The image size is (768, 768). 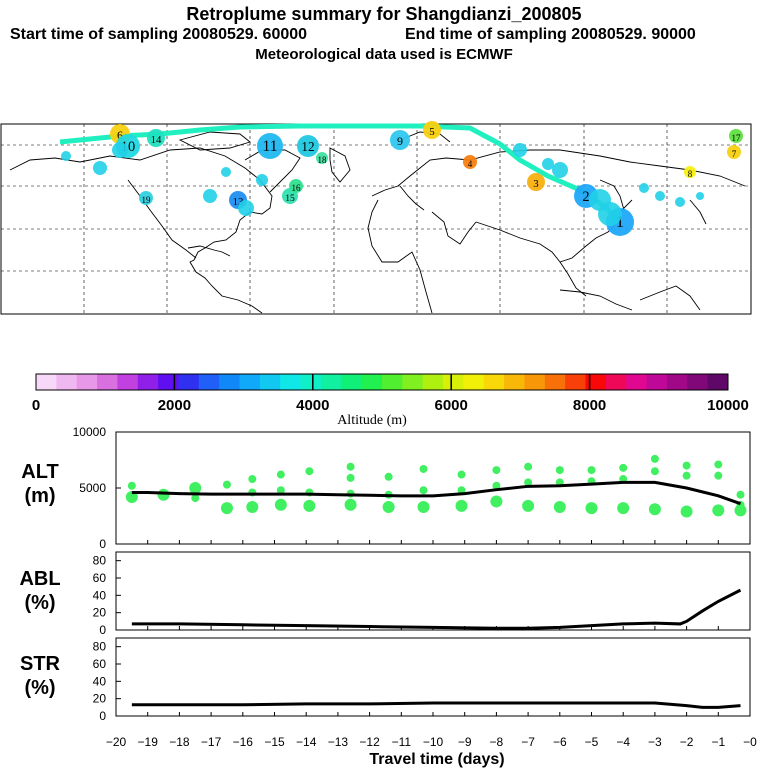 I want to click on end-sampling: End time of sampling 20080529. 90000, so click(x=550, y=34).